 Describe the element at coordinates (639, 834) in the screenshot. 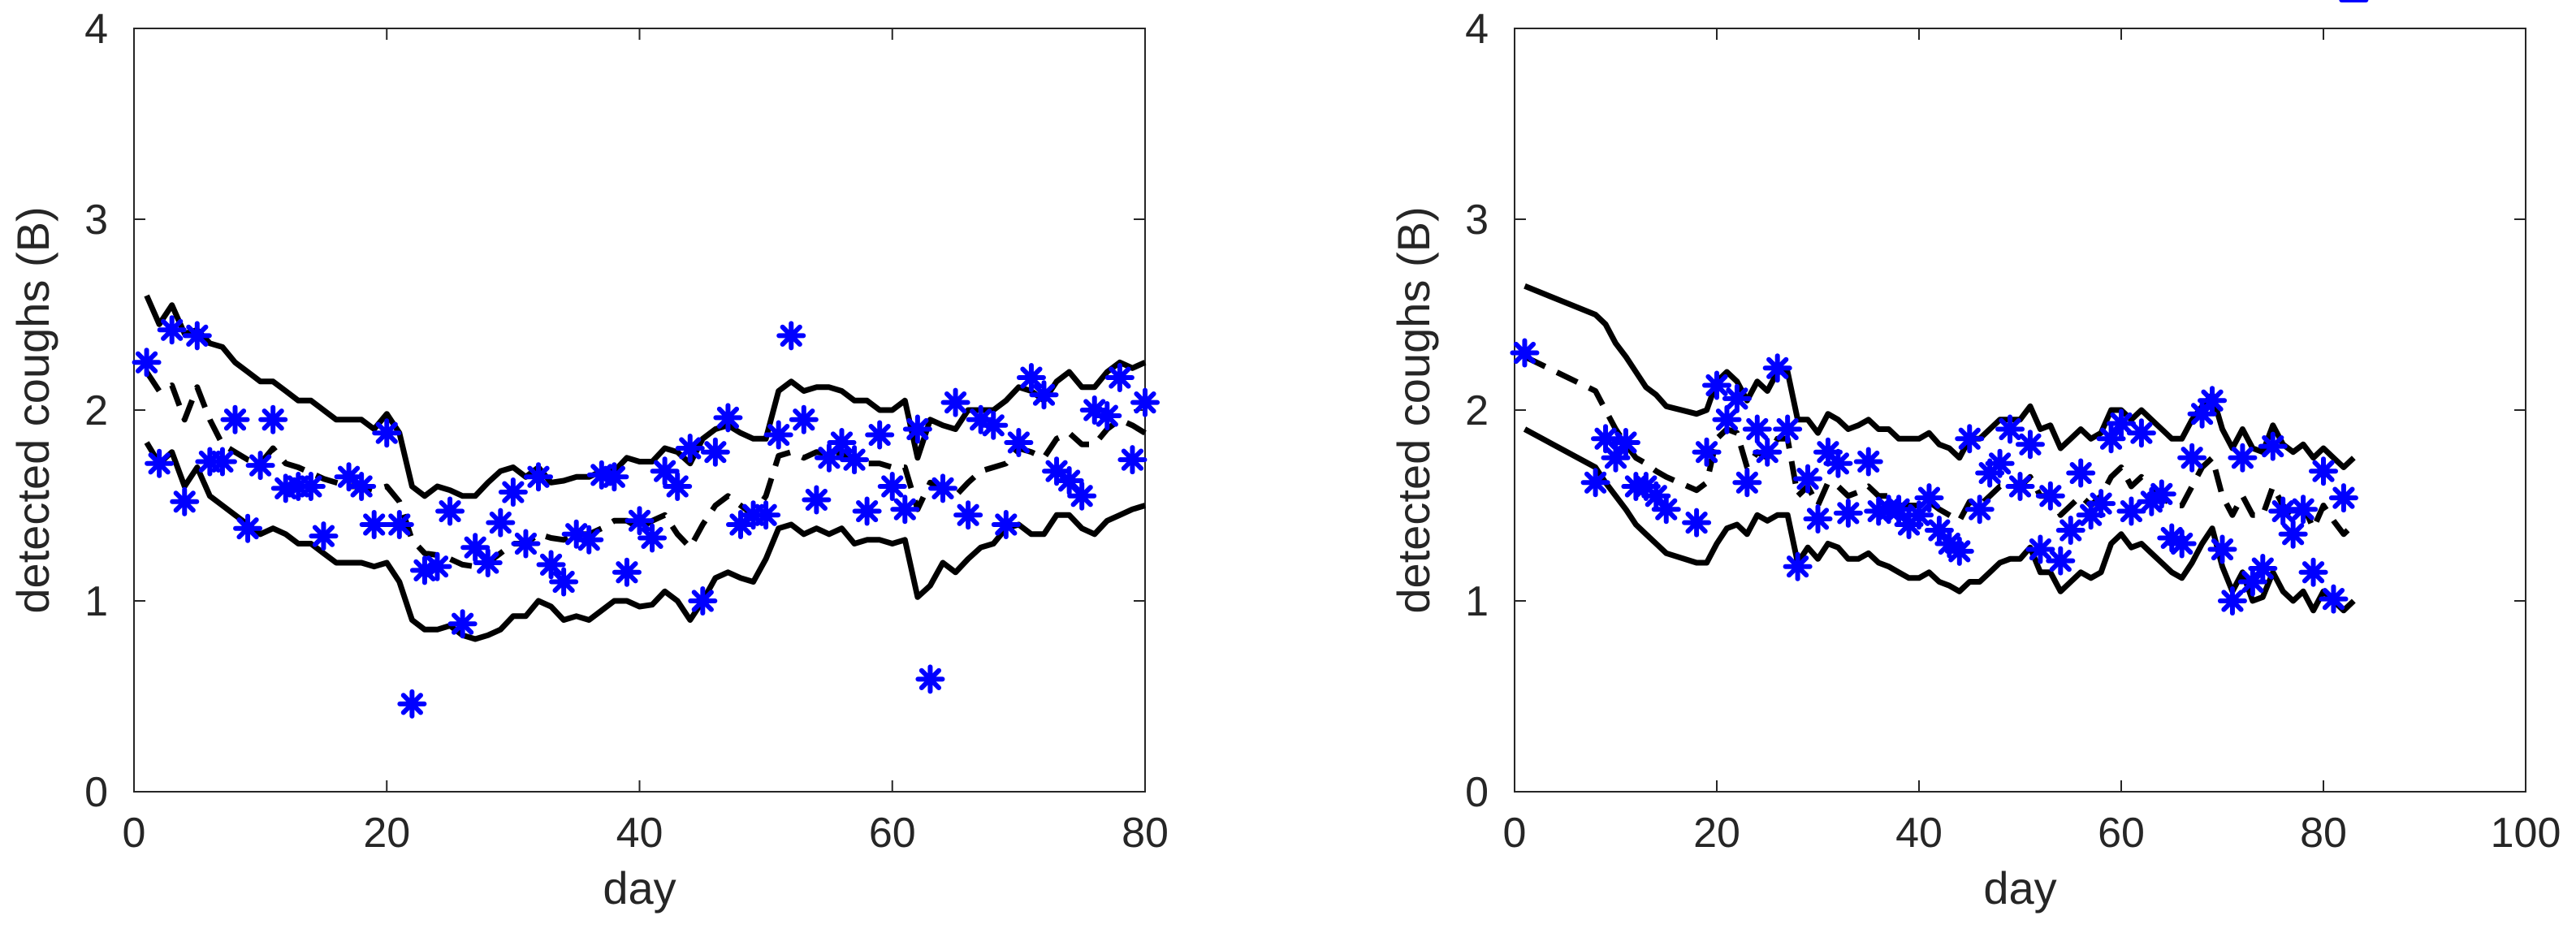

I see `x-tick-label: 40` at that location.